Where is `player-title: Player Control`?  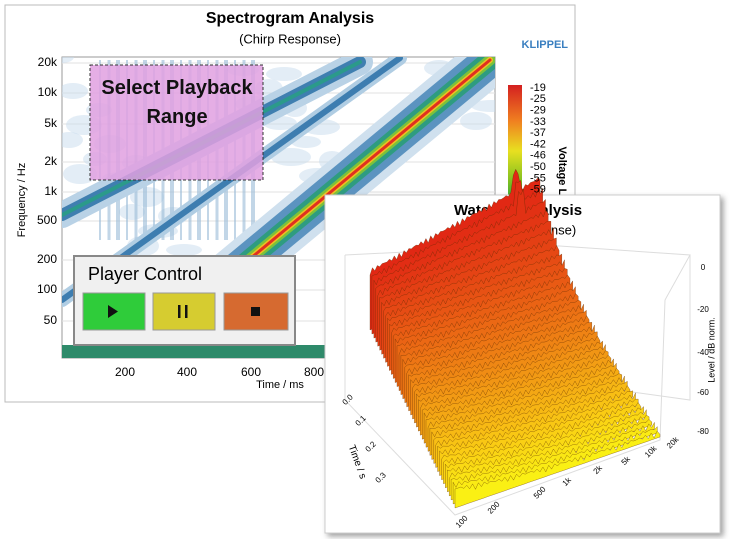 player-title: Player Control is located at coordinates (145, 274).